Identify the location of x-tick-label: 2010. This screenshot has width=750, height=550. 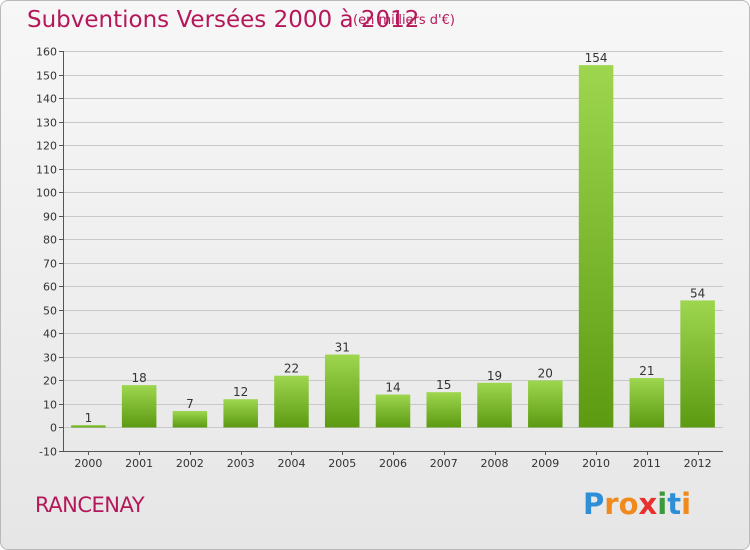
(596, 463).